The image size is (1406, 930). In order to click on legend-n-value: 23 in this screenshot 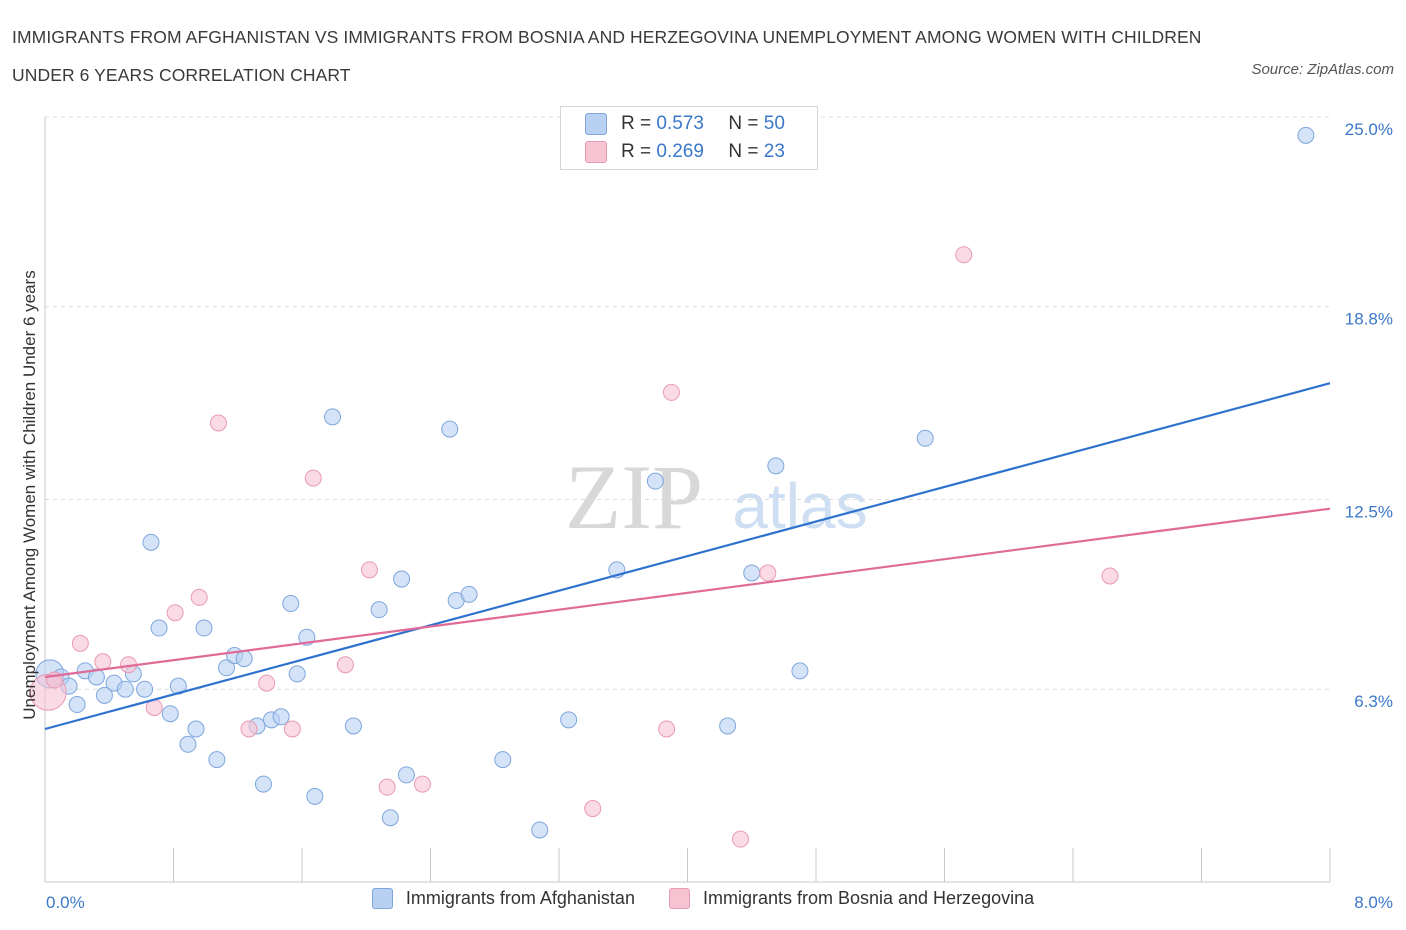, I will do `click(774, 151)`.